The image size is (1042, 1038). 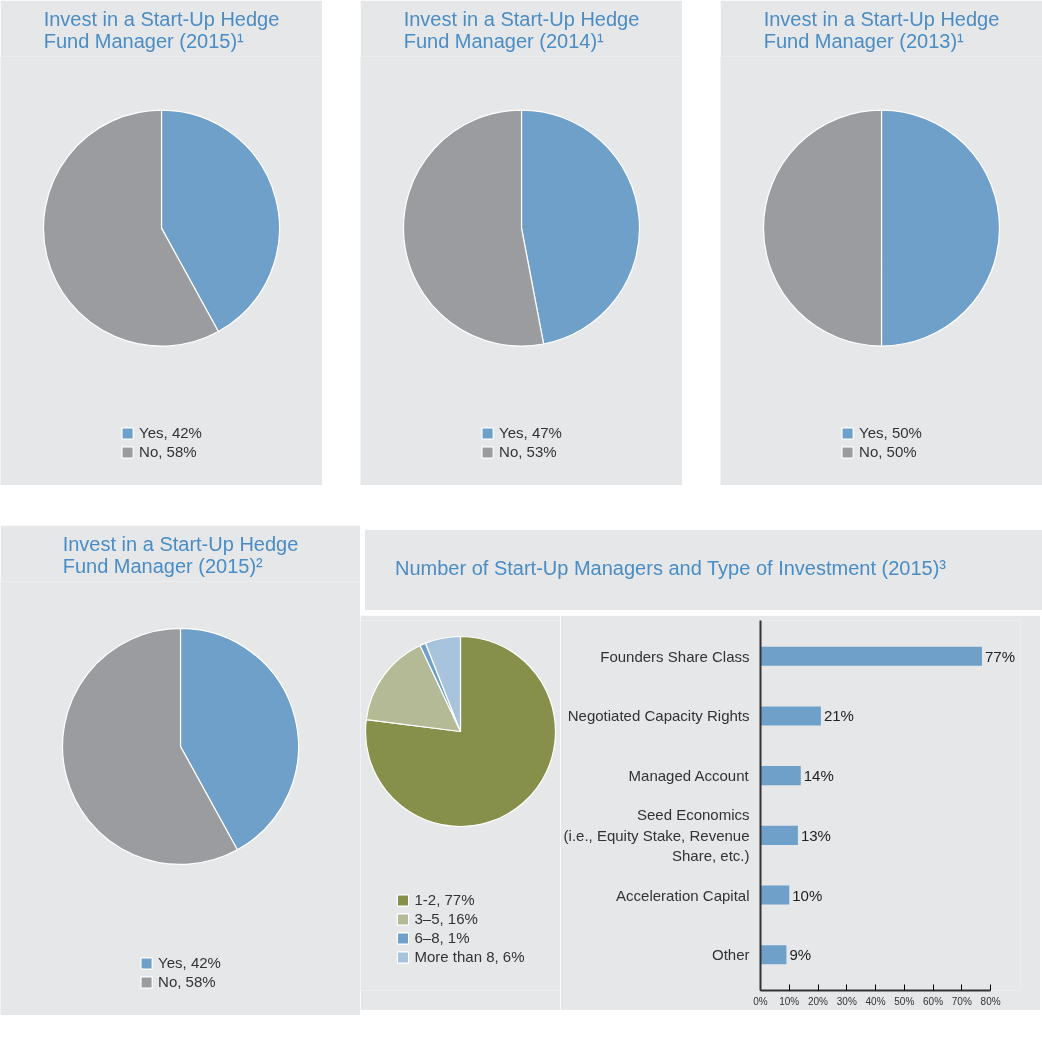 What do you see at coordinates (815, 835) in the screenshot?
I see `data-label: 13%` at bounding box center [815, 835].